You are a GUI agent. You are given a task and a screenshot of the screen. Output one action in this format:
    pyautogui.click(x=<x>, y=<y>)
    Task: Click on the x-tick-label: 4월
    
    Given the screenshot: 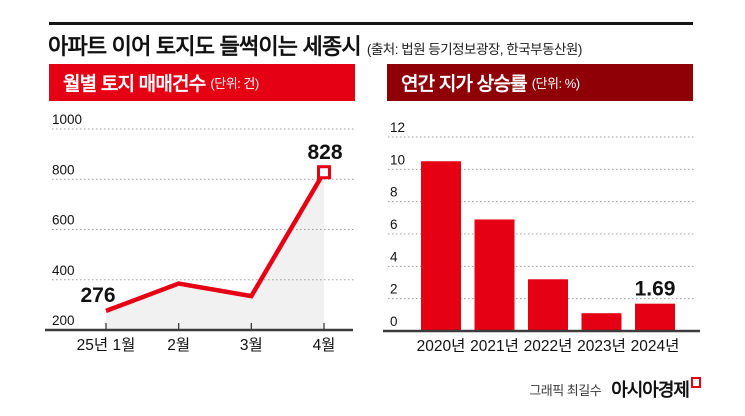 What is the action you would take?
    pyautogui.click(x=324, y=345)
    